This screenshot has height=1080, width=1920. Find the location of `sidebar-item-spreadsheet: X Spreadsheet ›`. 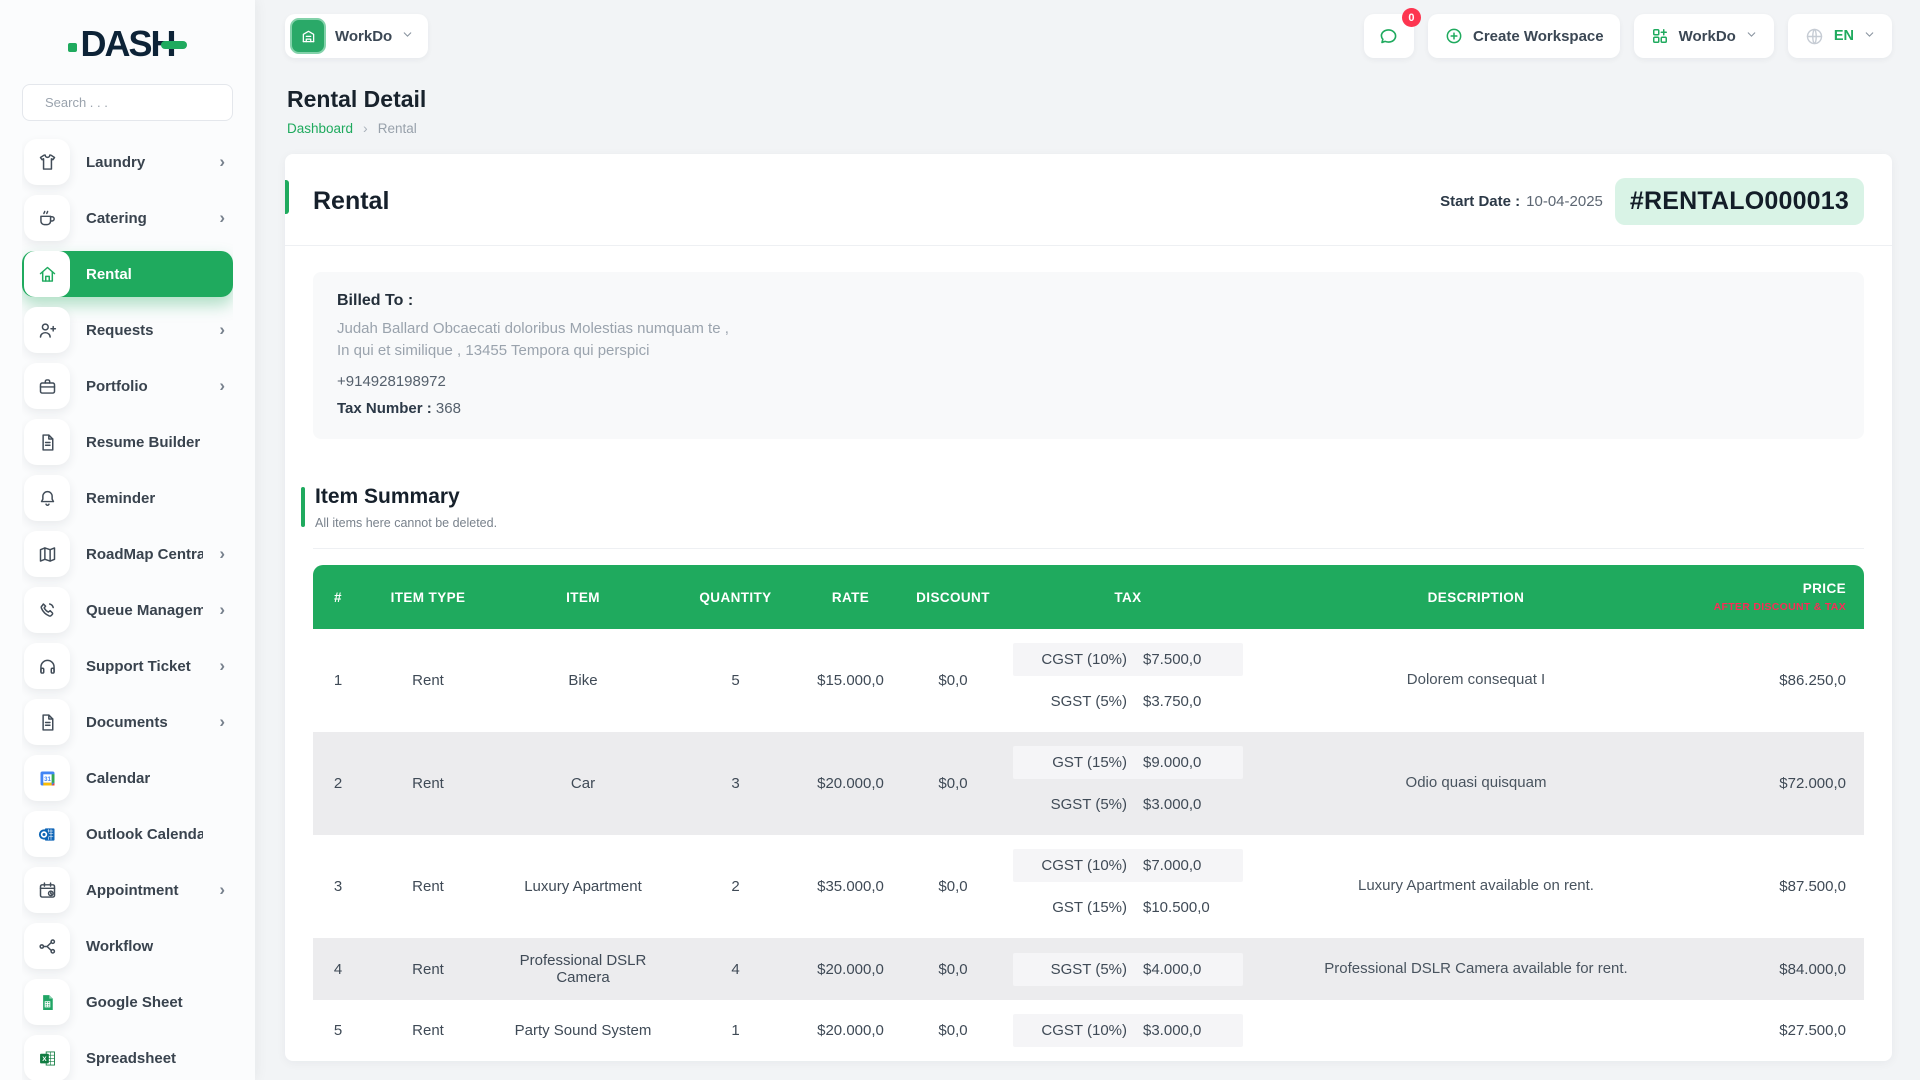

sidebar-item-spreadsheet: X Spreadsheet › is located at coordinates (127, 1057).